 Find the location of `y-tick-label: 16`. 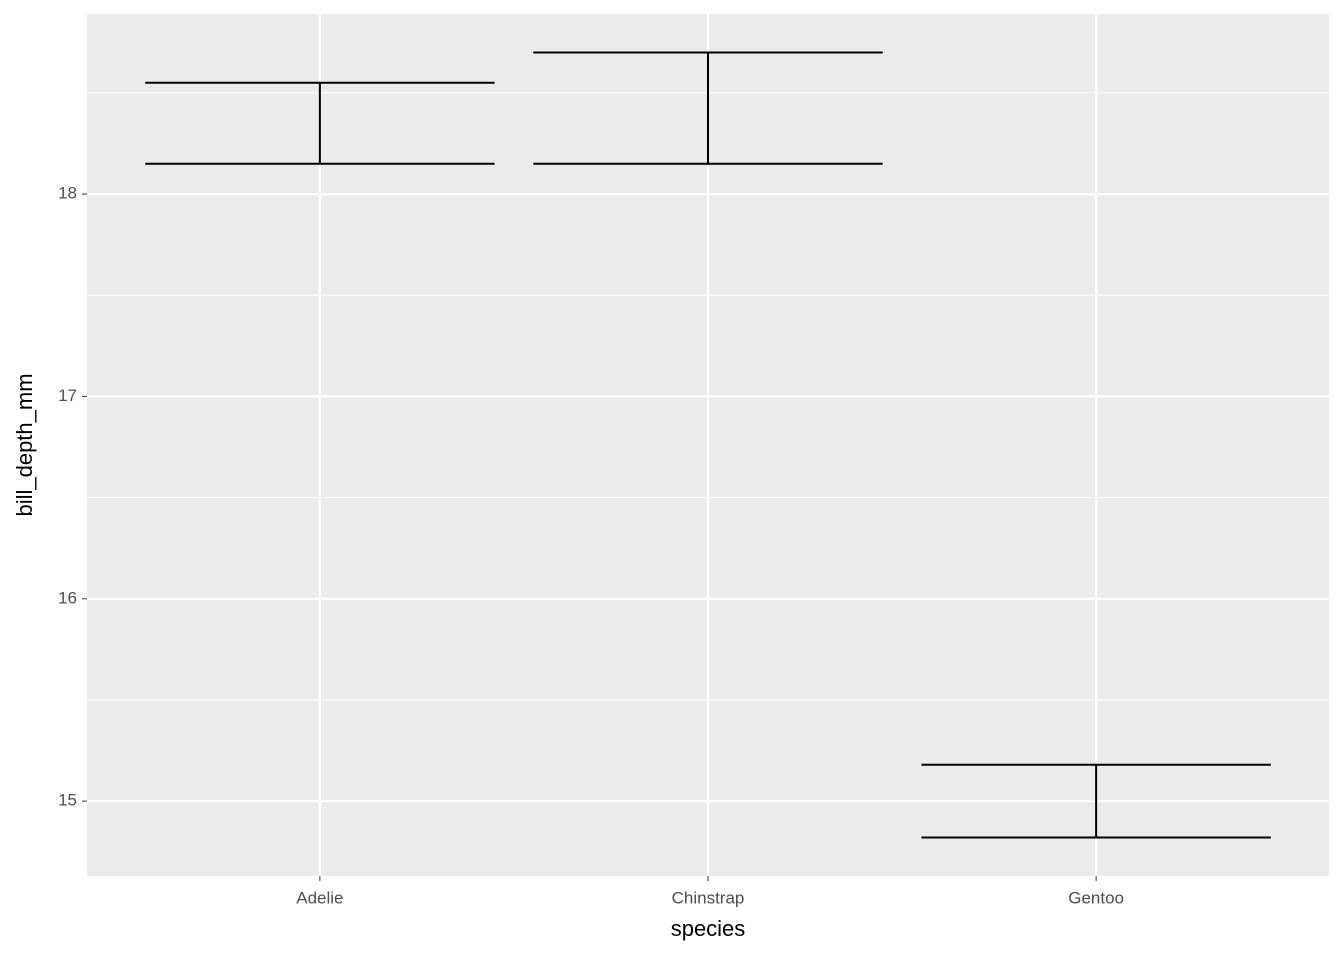

y-tick-label: 16 is located at coordinates (67, 597).